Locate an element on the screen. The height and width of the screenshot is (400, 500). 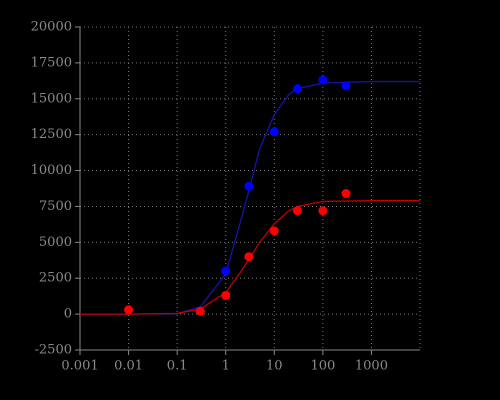
y-tick-label: 5000 is located at coordinates (55, 242).